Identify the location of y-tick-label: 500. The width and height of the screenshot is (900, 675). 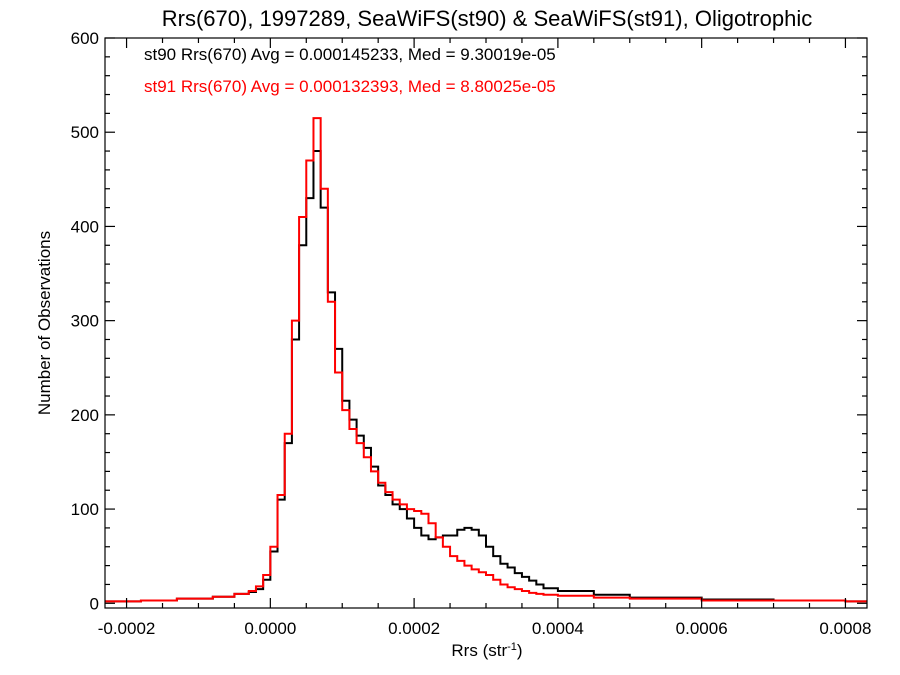
(85, 132).